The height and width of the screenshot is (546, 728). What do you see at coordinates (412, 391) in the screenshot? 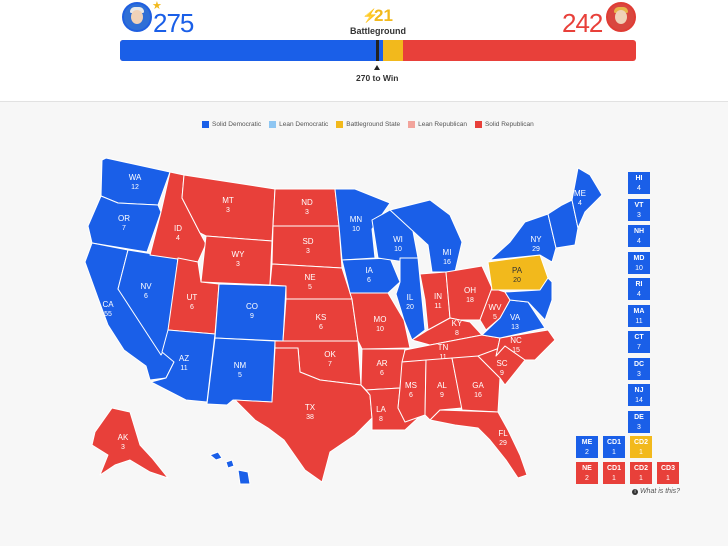
I see `state-shape-ms` at bounding box center [412, 391].